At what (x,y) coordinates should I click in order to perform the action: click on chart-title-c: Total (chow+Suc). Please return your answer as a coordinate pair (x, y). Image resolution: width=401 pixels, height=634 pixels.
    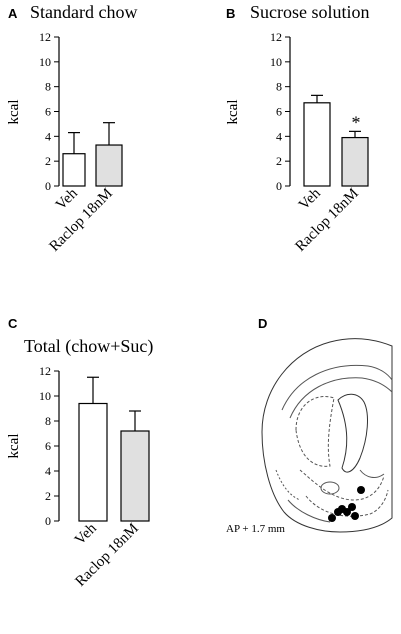
    Looking at the image, I should click on (88, 346).